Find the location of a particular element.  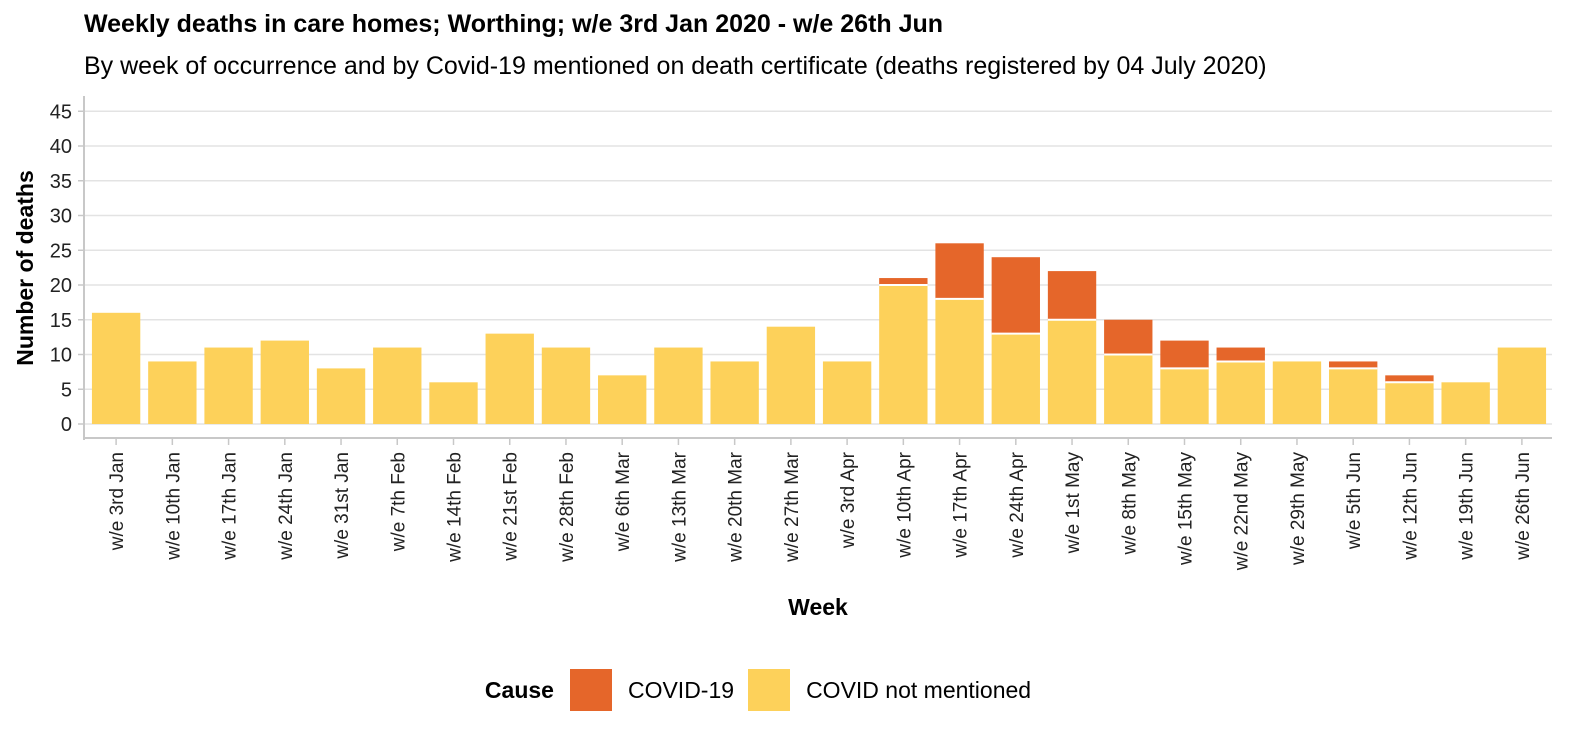

x-axis-label: Week is located at coordinates (818, 607).